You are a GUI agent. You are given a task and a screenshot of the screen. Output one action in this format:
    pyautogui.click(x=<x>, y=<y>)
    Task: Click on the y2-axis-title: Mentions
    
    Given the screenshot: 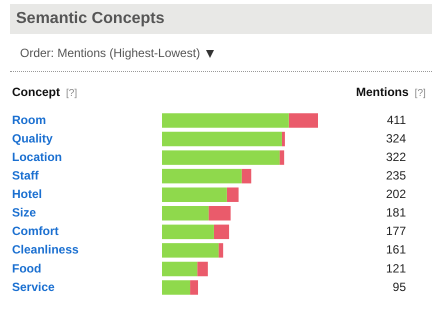 What is the action you would take?
    pyautogui.click(x=382, y=92)
    